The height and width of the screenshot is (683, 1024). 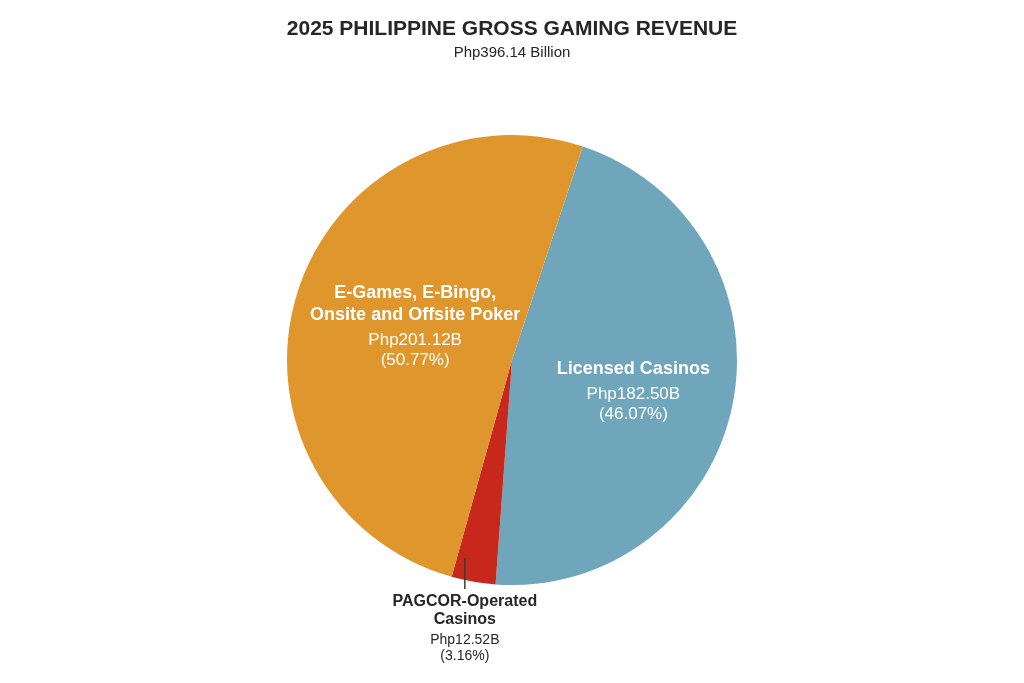 I want to click on pie-slice, so click(x=481, y=472).